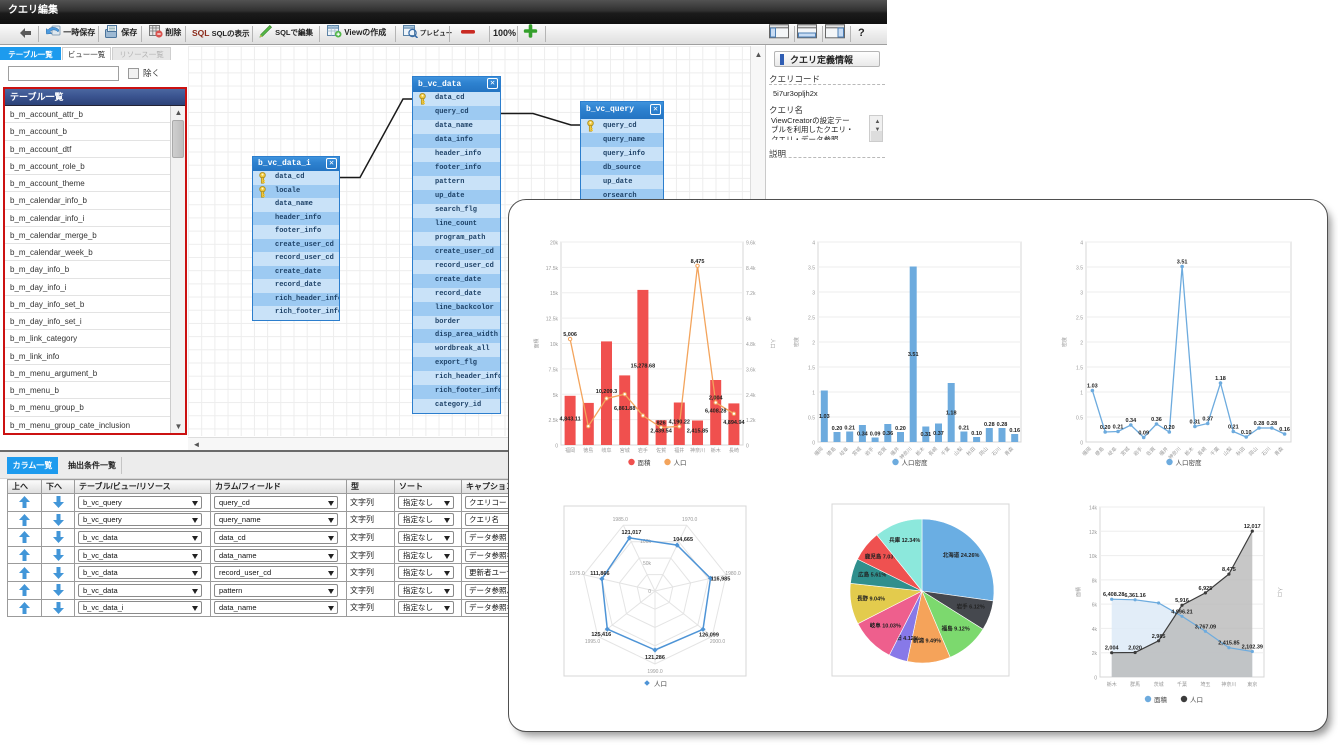 The width and height of the screenshot is (1338, 745). I want to click on svg-text: 3, so click(1081, 294).